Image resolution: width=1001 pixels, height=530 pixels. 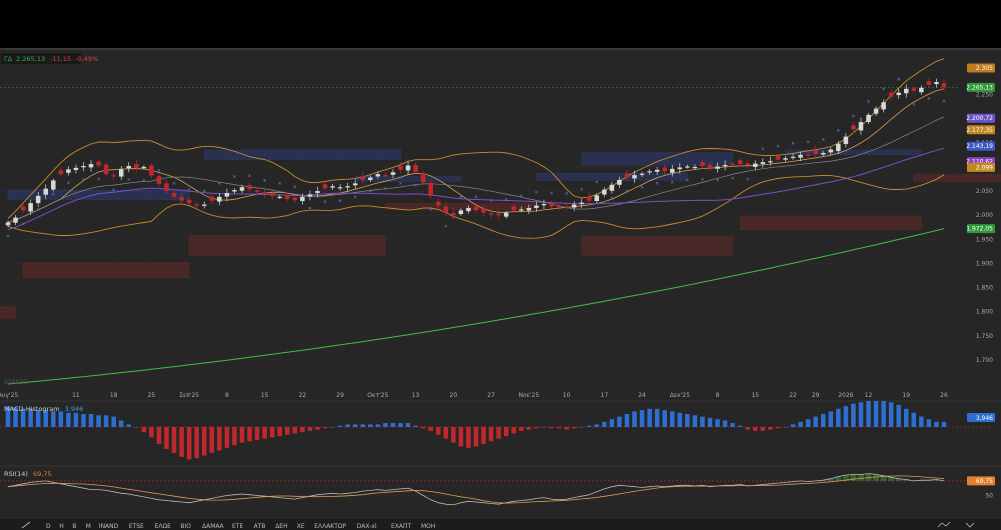 I want to click on toolbar-item-9: ΕΤΕ, so click(x=237, y=526).